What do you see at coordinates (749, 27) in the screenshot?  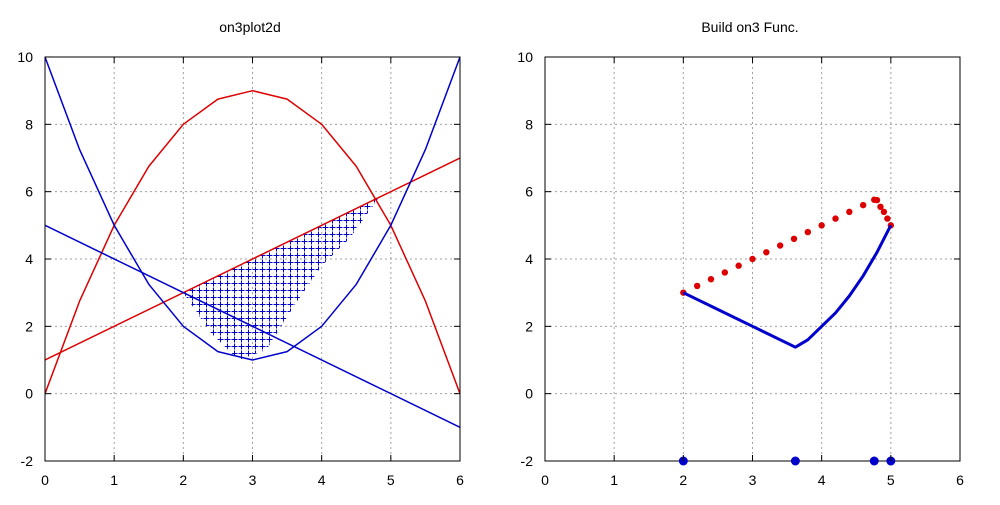 I see `chart-right-title: Build on3 Func.` at bounding box center [749, 27].